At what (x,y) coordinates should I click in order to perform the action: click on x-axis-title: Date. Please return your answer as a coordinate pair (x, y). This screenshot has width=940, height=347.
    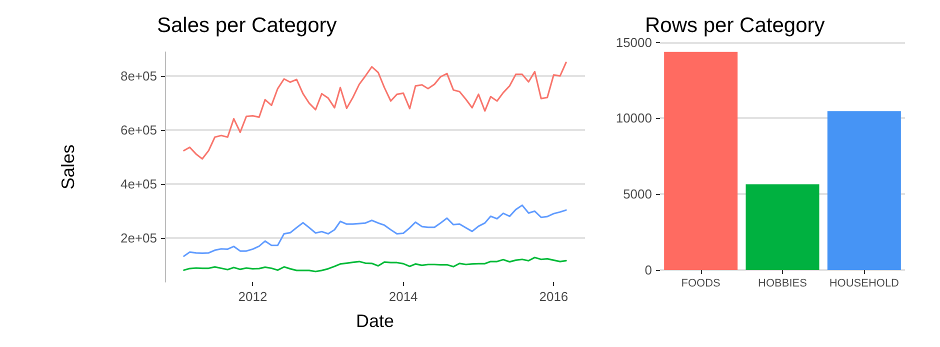
    Looking at the image, I should click on (375, 321).